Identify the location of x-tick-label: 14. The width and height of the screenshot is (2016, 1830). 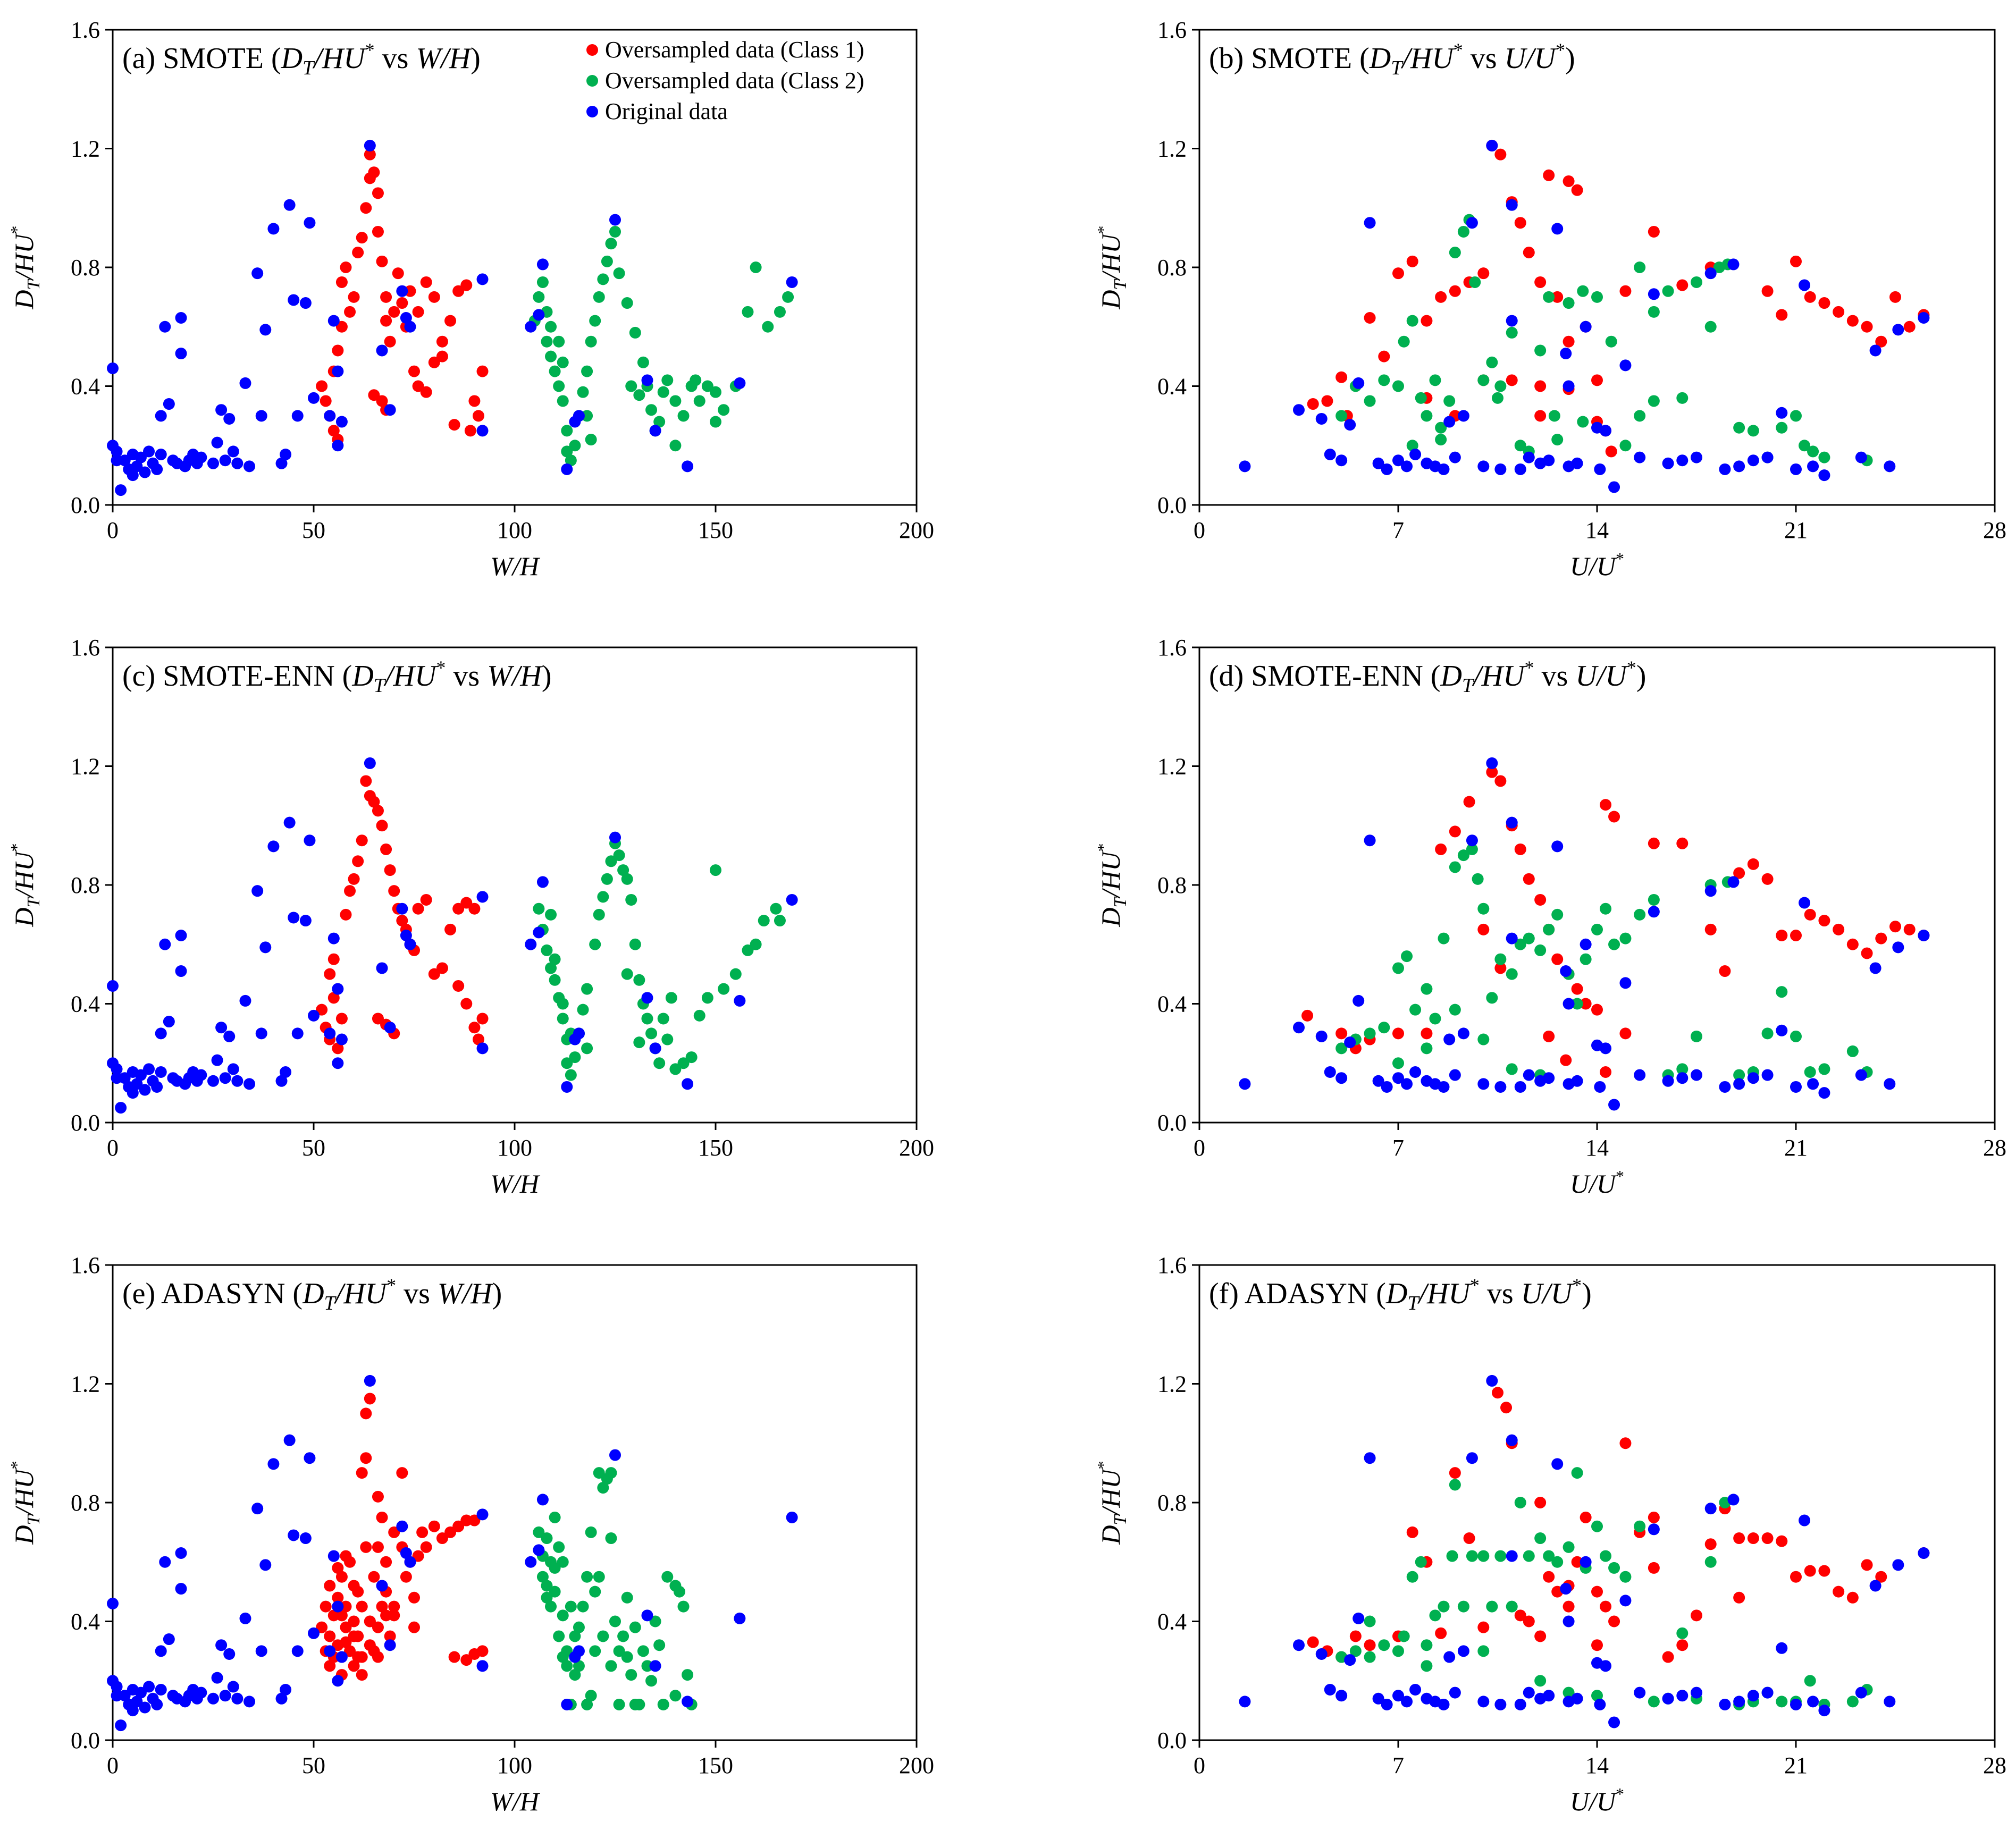
(1597, 1148).